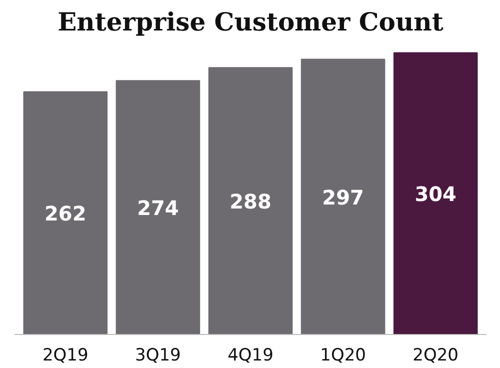 The image size is (500, 368). I want to click on x-tick-label: 2Q19, so click(65, 356).